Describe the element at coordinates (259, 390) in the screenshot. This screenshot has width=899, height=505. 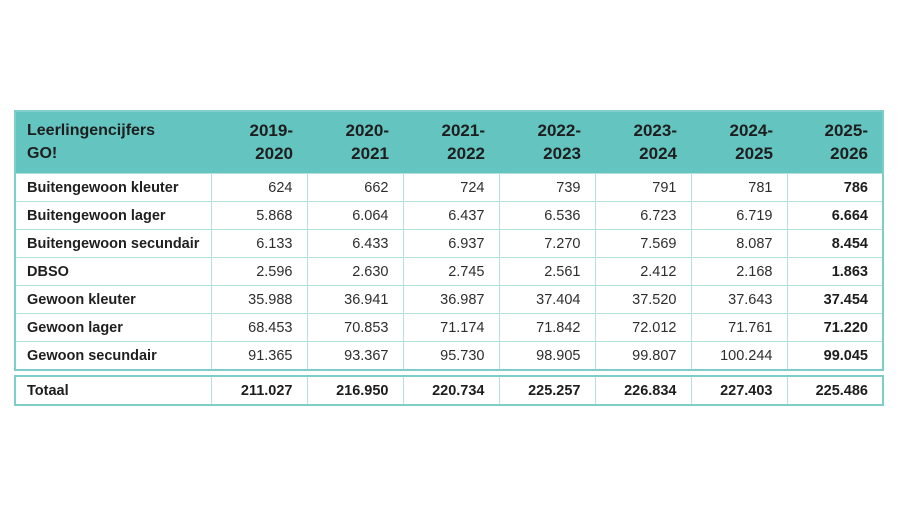
I see `total-value: 211.027` at that location.